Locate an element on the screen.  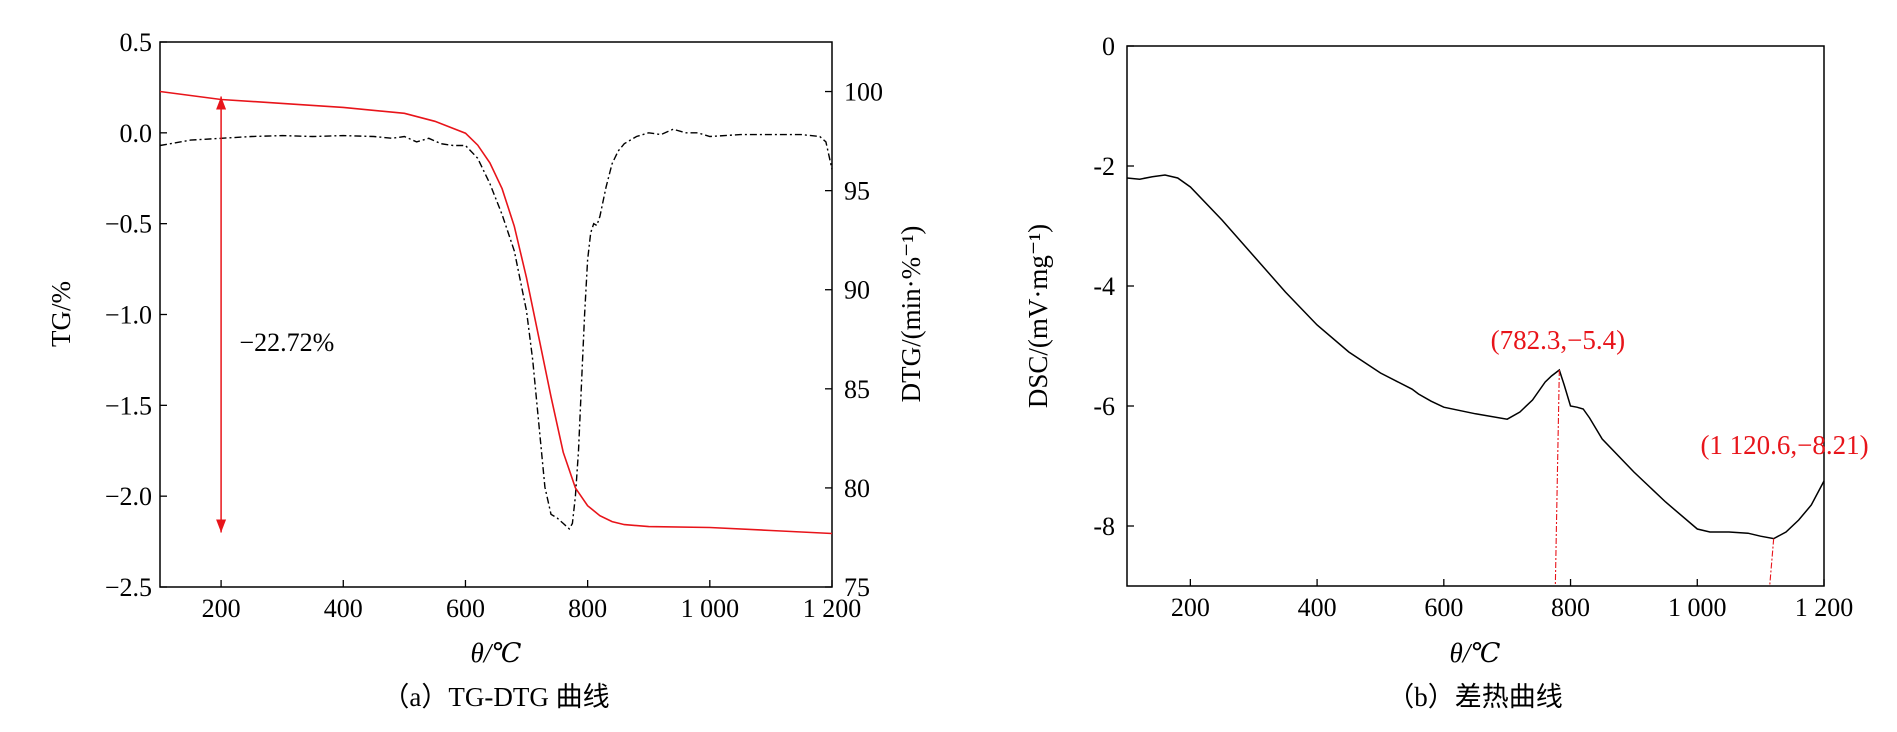
y-tick-label-a: 0.0 is located at coordinates (136, 133).